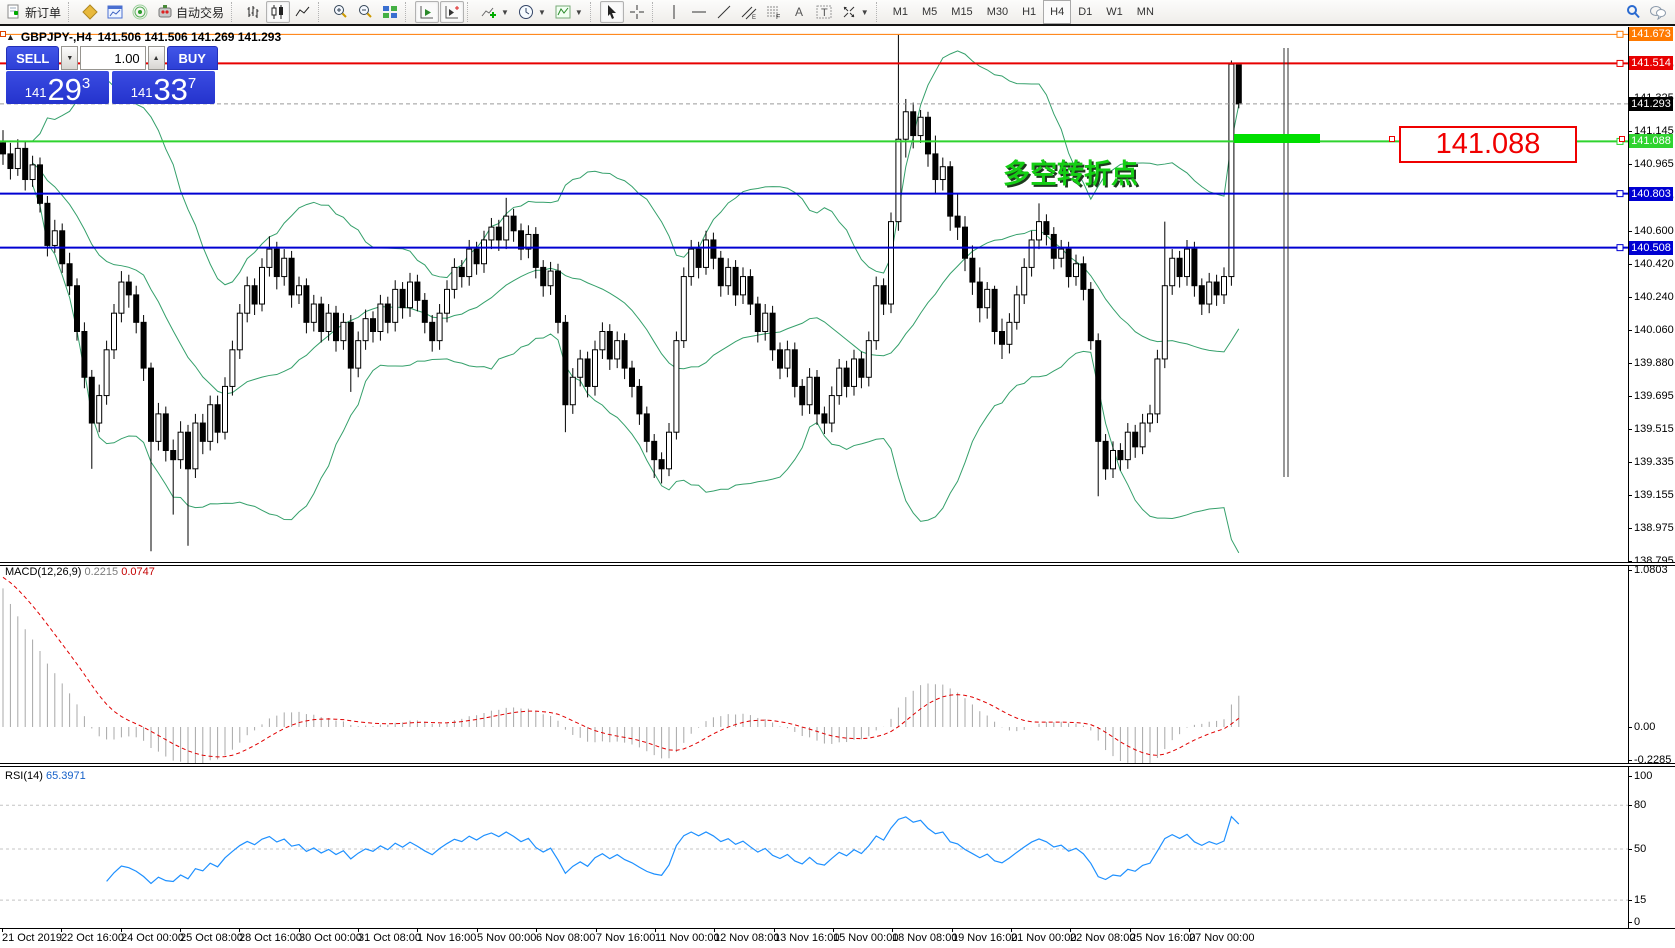  Describe the element at coordinates (70, 58) in the screenshot. I see `volume-step-down-button: ▼` at that location.